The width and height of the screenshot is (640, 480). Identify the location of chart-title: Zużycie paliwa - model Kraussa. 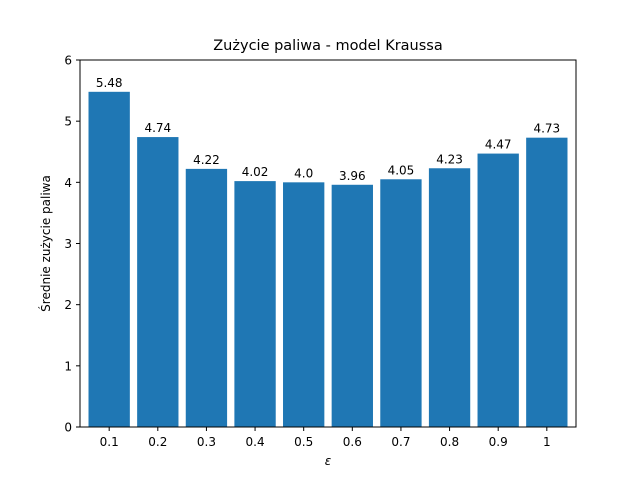
(328, 46).